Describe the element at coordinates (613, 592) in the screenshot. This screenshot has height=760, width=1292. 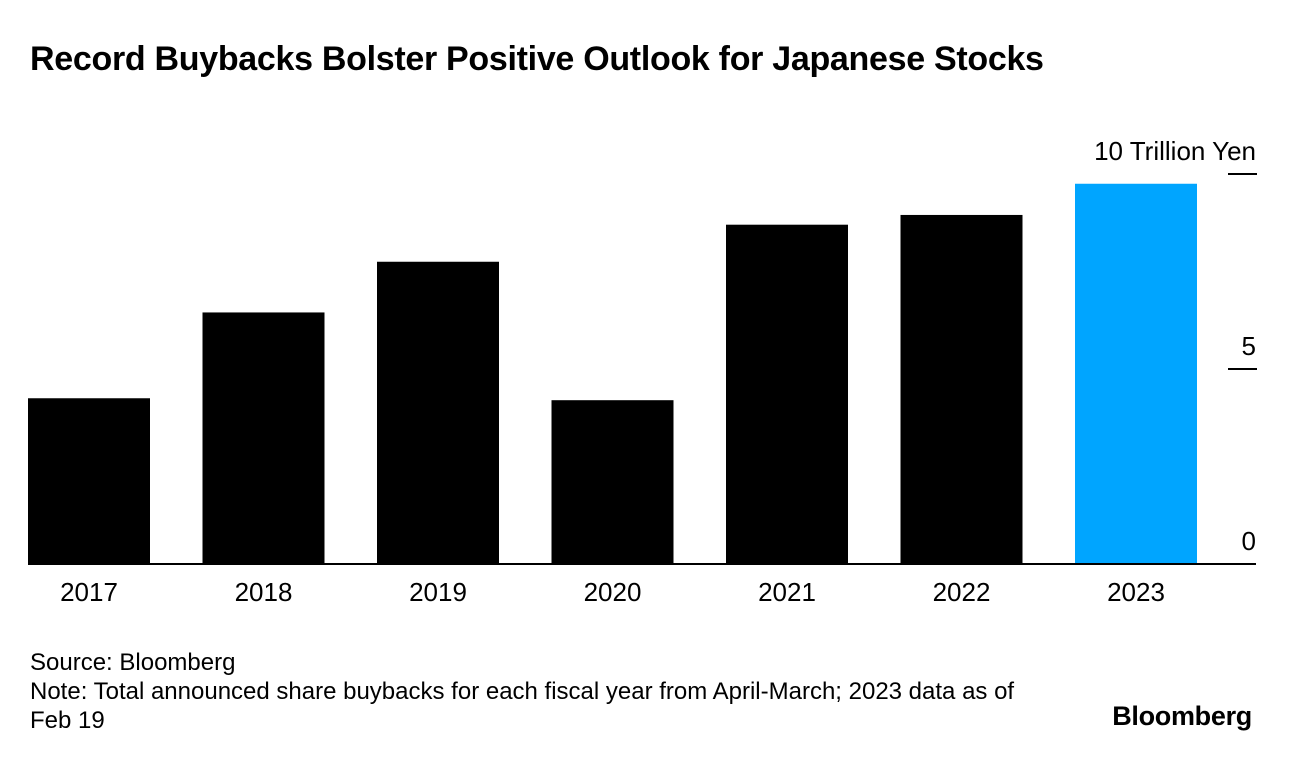
I see `x-tick-label-2020: 2020` at that location.